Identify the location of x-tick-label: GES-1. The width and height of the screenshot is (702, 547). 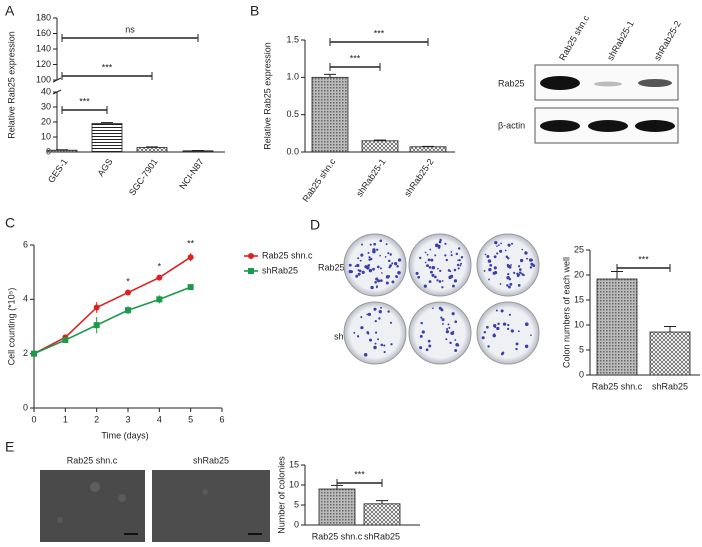
(58, 171).